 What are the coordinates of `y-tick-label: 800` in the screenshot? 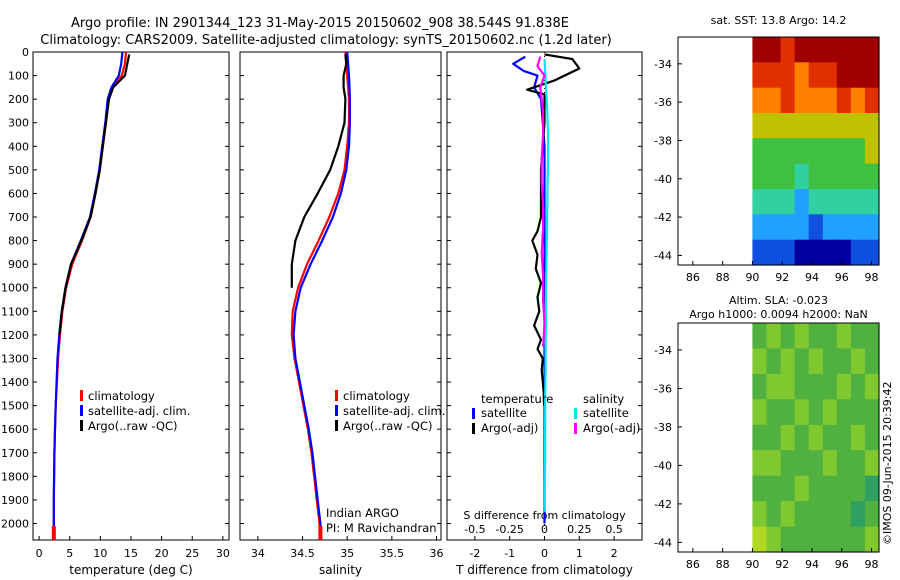 It's located at (18, 241).